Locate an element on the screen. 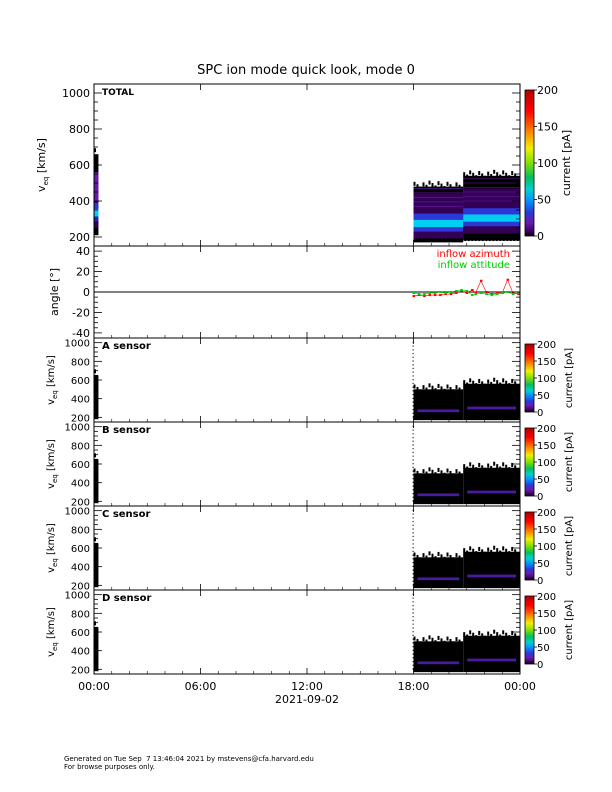 This screenshot has width=612, height=792. colorbar-label-A: current [pA] is located at coordinates (569, 378).